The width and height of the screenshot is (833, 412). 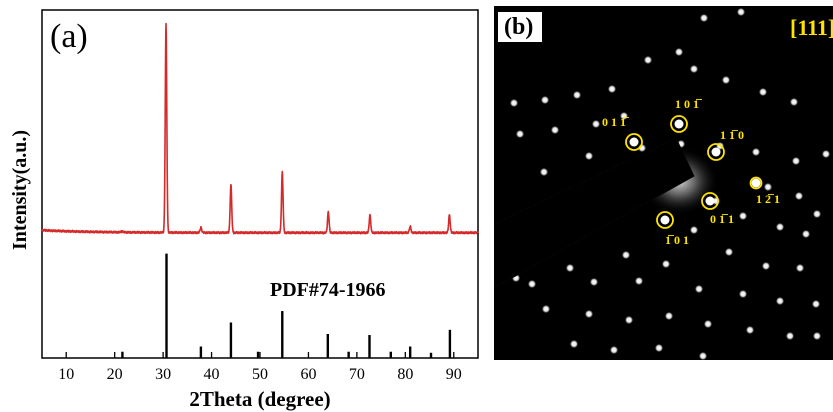 I want to click on x-axis-label: 2Theta (degree), so click(x=259, y=399).